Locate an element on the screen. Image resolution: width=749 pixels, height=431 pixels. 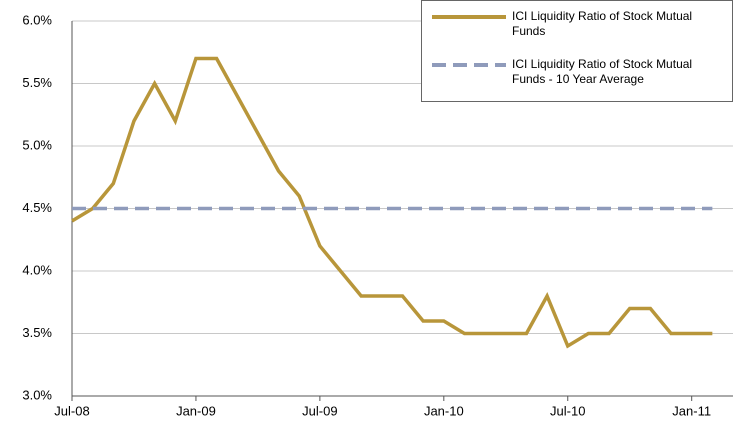
x-tick-label: Jul-08 is located at coordinates (71, 410).